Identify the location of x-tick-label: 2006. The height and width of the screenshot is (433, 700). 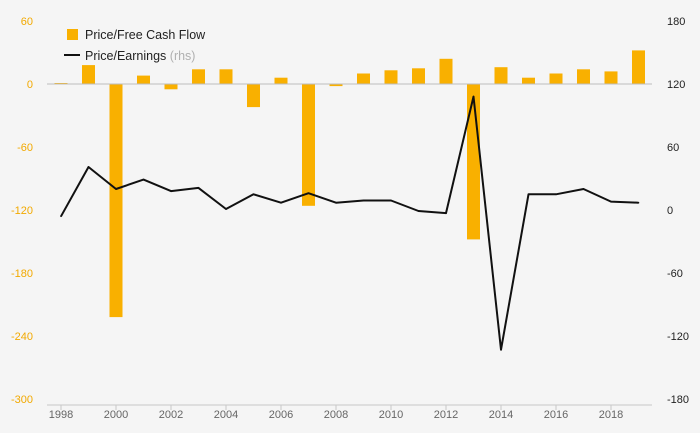
(281, 415).